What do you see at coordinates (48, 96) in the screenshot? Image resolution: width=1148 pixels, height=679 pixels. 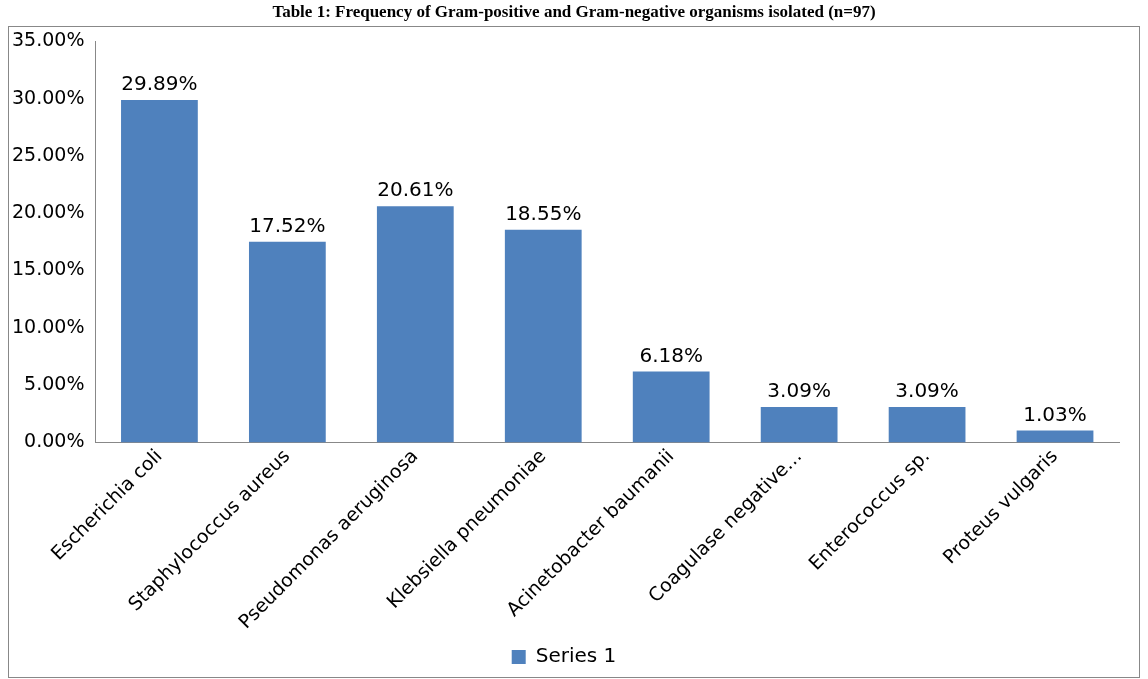 I see `y-tick-label: 30.00%` at bounding box center [48, 96].